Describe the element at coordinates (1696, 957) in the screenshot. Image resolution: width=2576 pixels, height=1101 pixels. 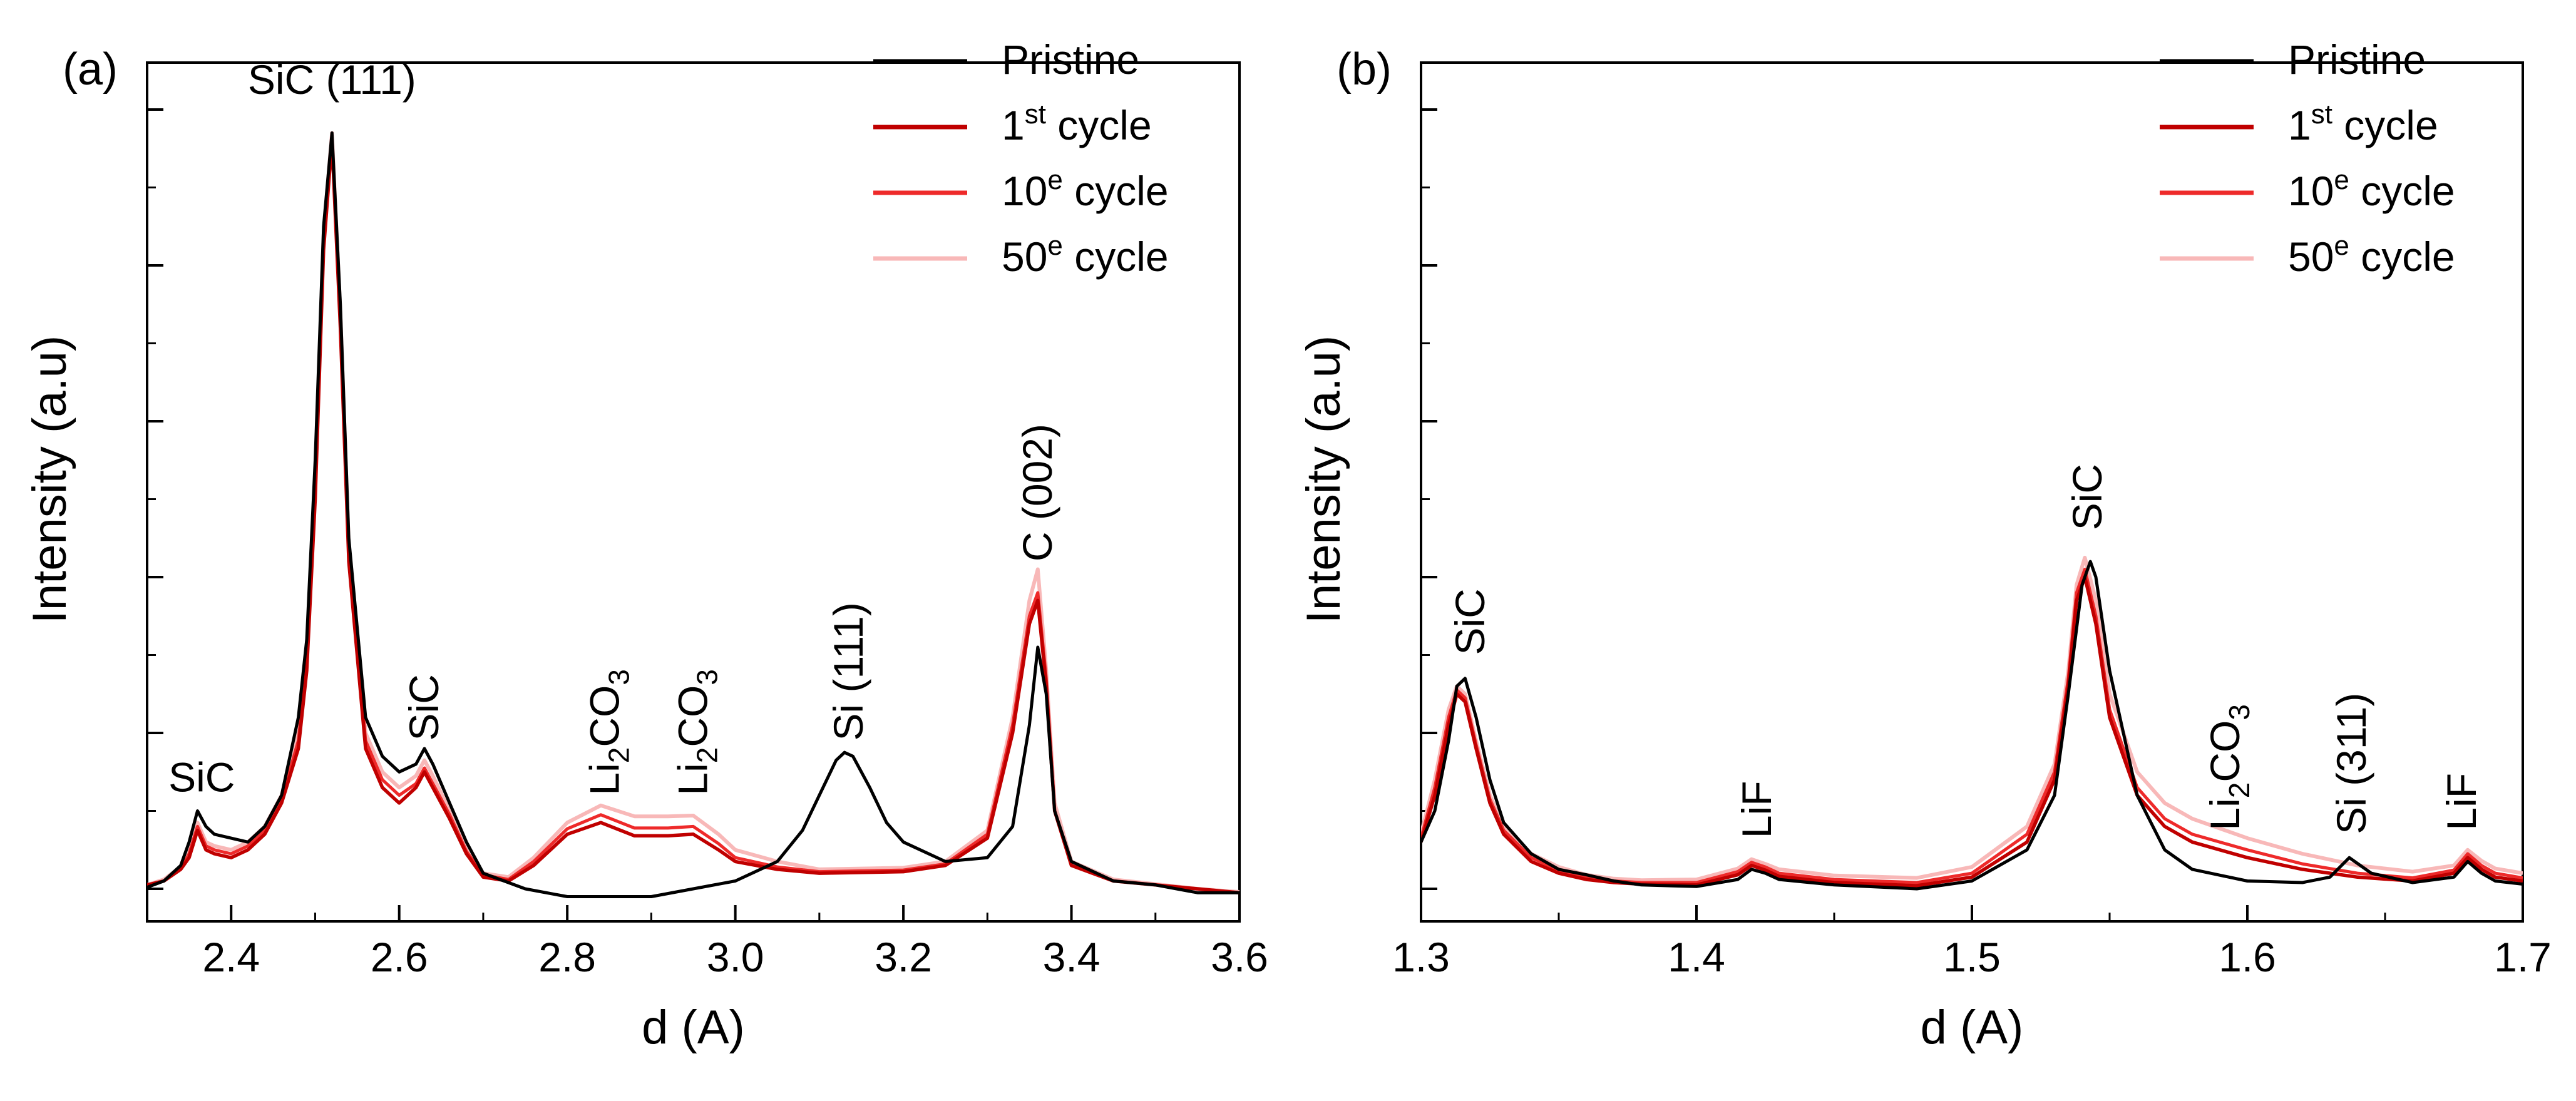
I see `x-tick-label: 1.4` at that location.